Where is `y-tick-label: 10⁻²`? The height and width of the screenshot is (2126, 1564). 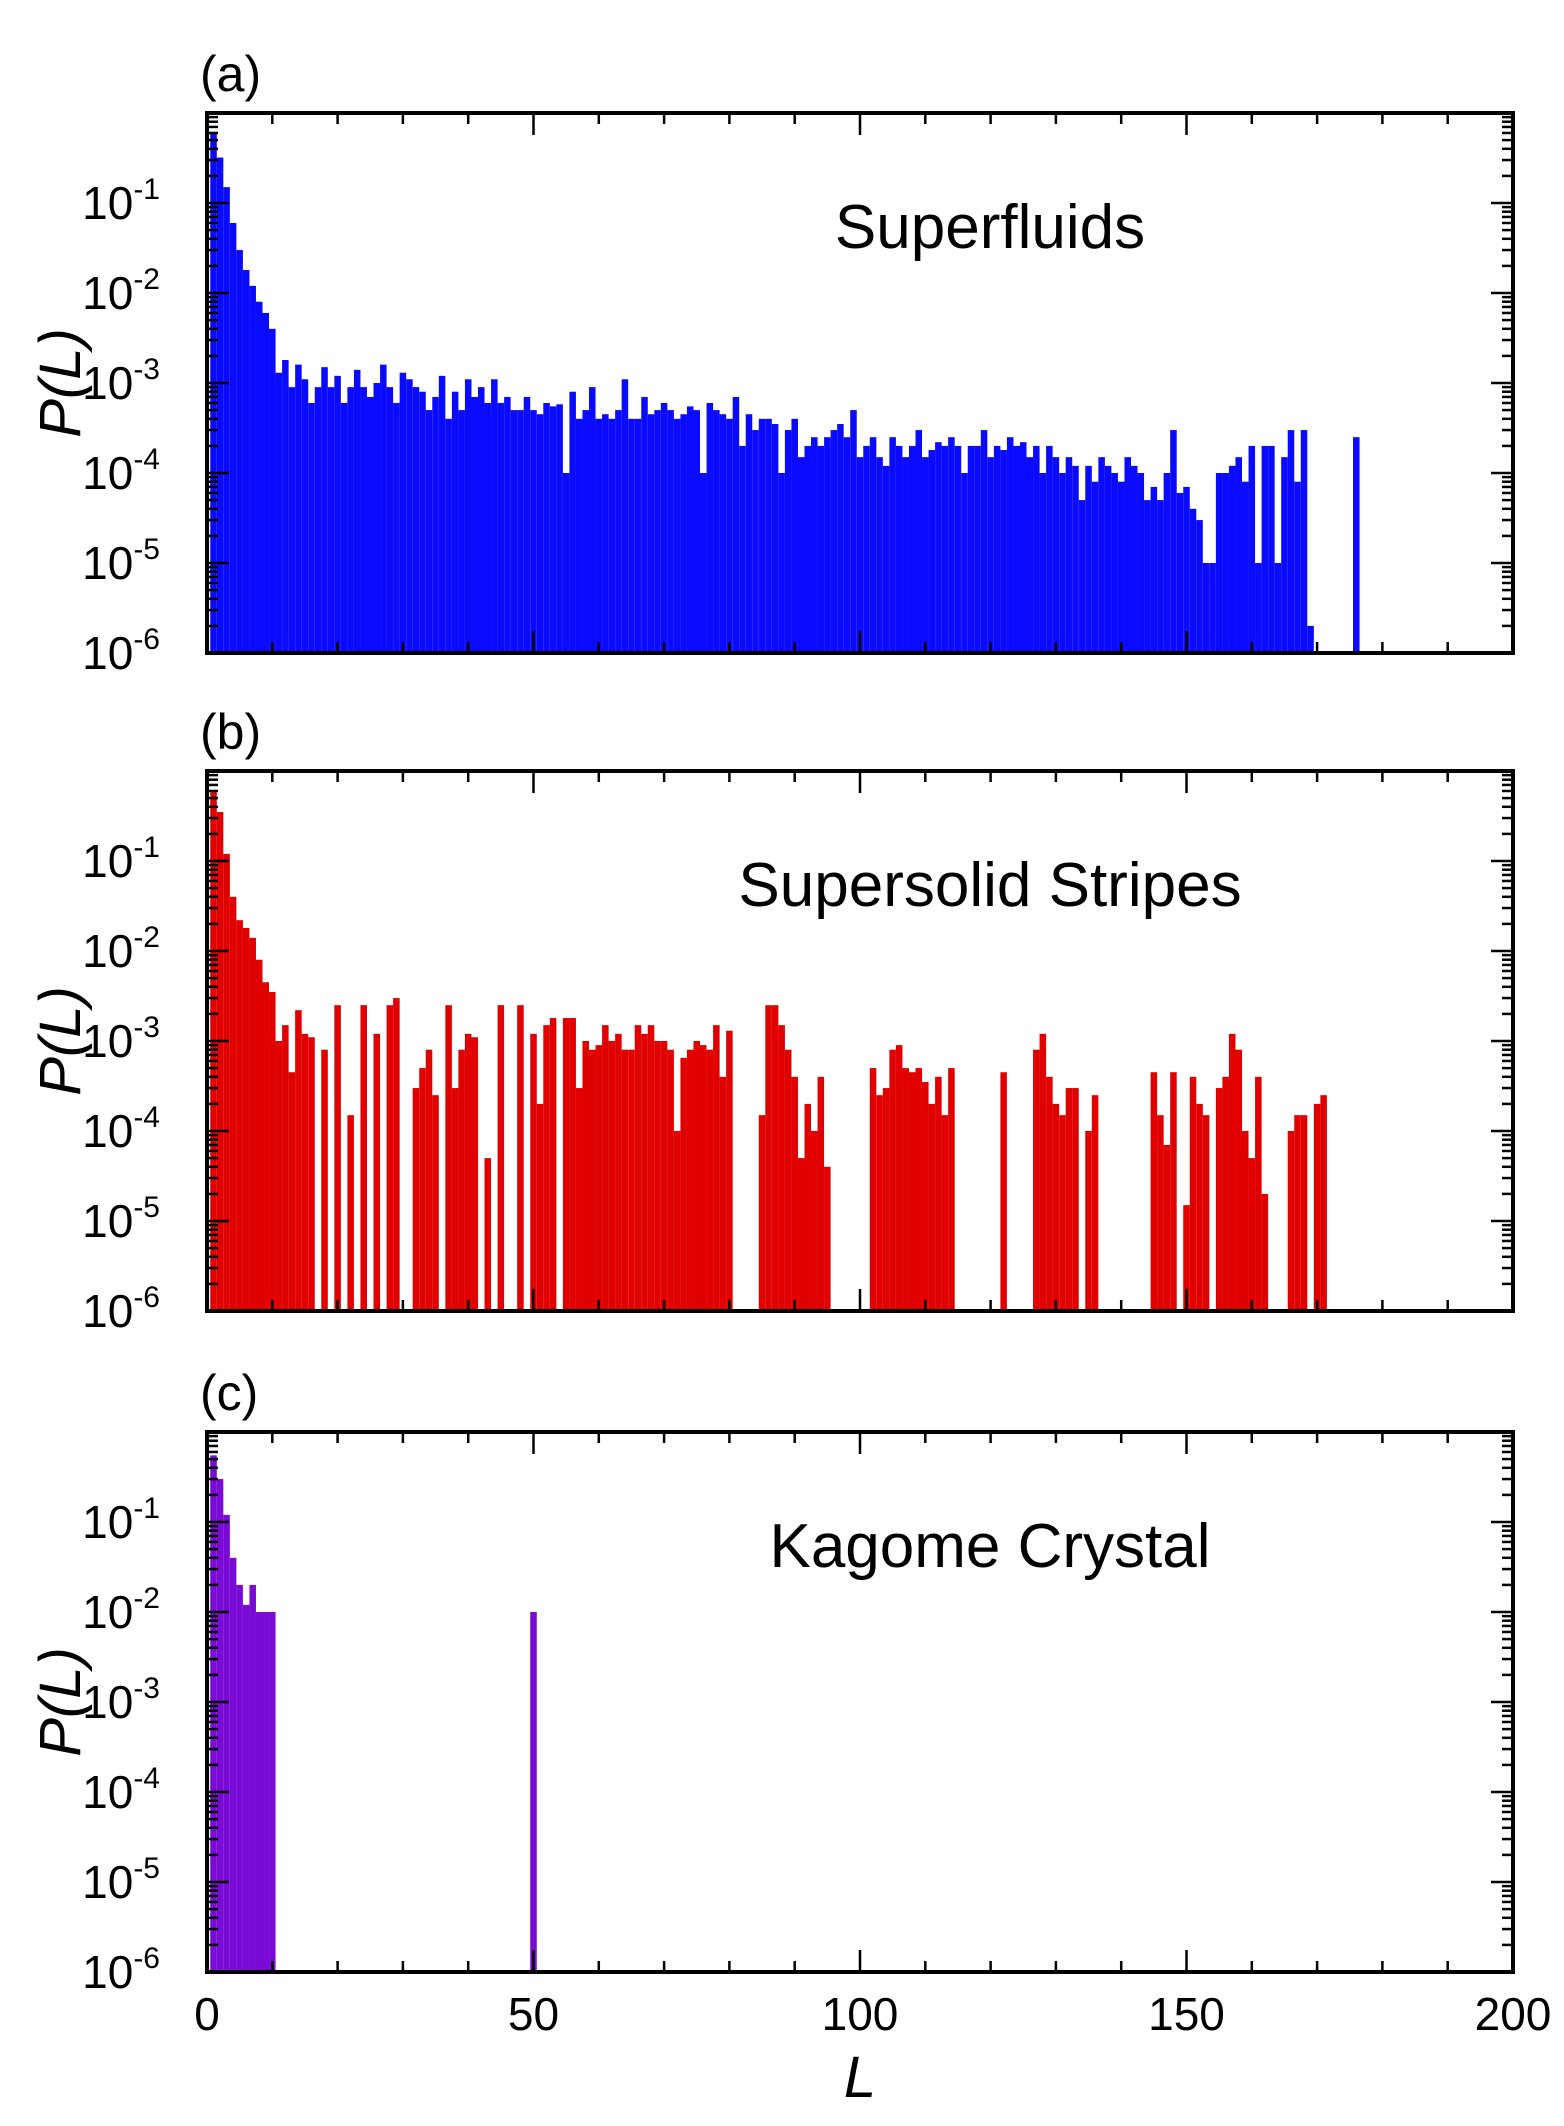
y-tick-label: 10⁻² is located at coordinates (121, 949).